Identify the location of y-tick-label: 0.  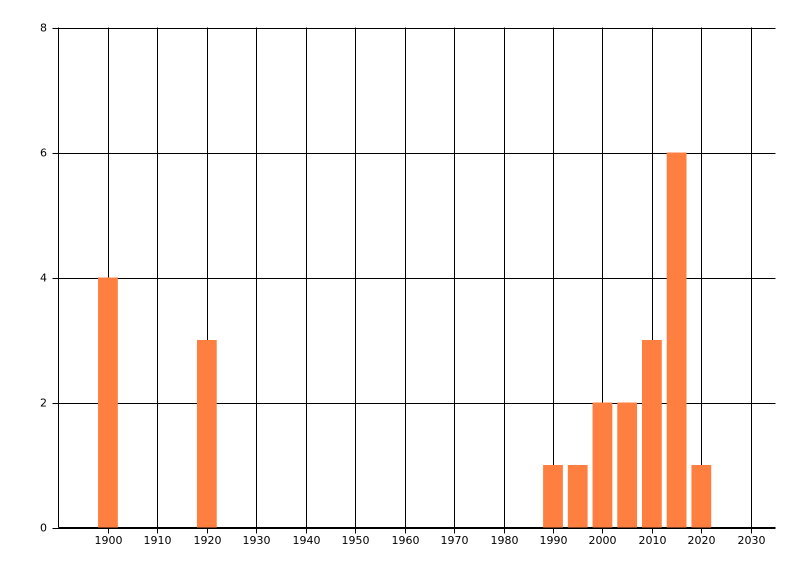
(43, 528).